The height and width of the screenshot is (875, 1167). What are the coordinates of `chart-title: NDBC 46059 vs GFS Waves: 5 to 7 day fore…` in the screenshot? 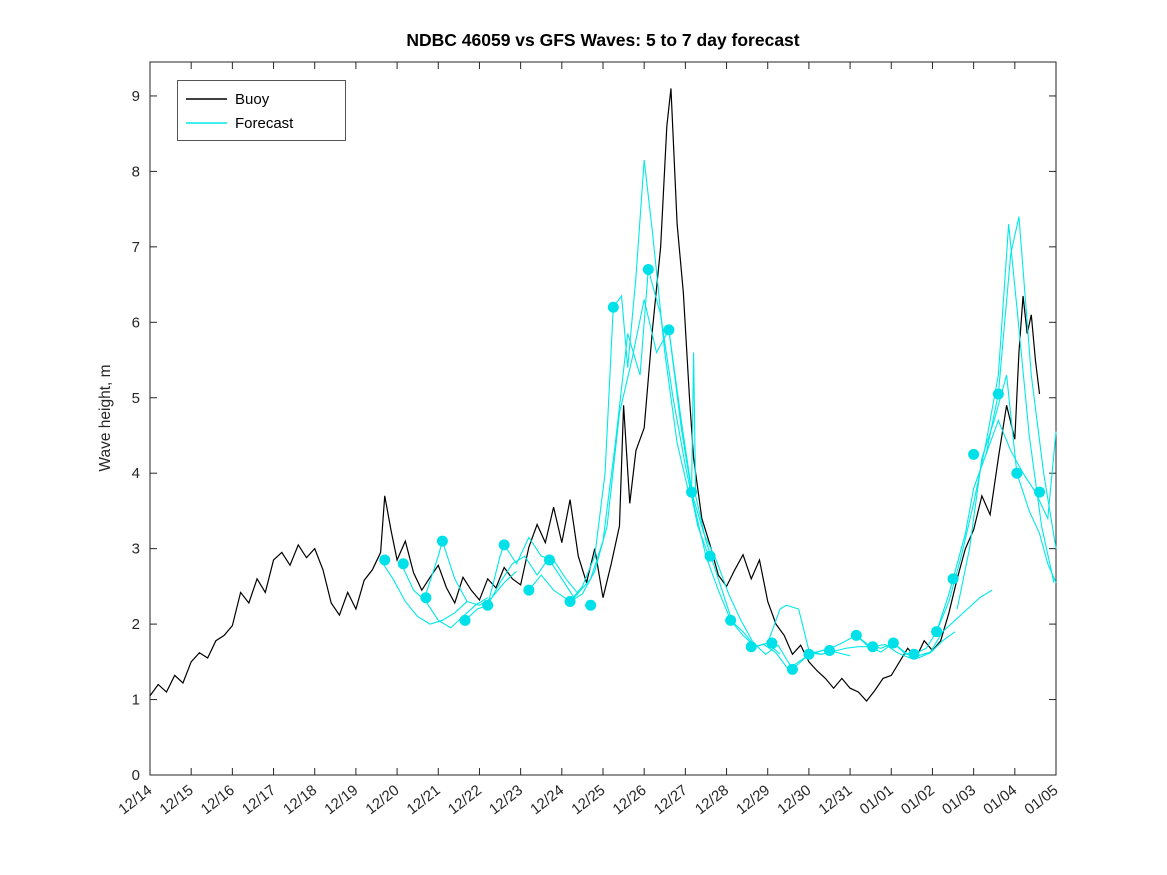 It's located at (602, 40).